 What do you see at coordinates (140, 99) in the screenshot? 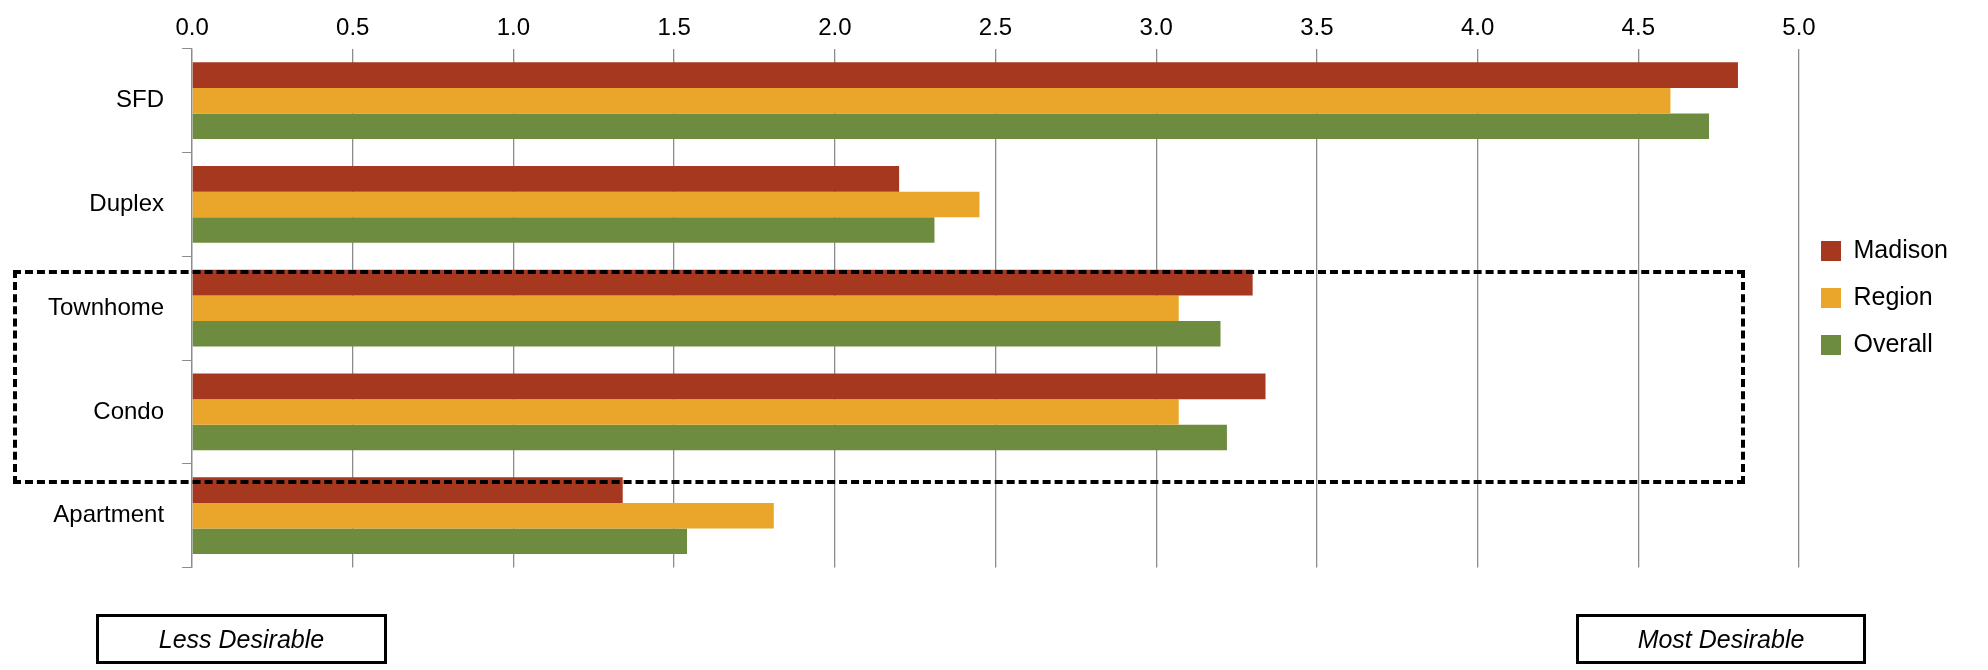
I see `y-tick-label: SFD` at bounding box center [140, 99].